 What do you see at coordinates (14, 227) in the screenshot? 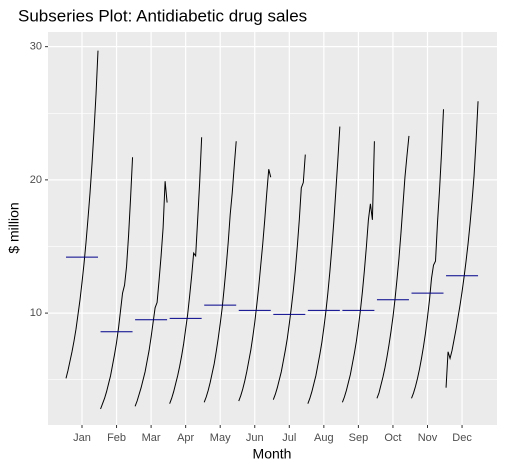
I see `y-axis-label: $ million` at bounding box center [14, 227].